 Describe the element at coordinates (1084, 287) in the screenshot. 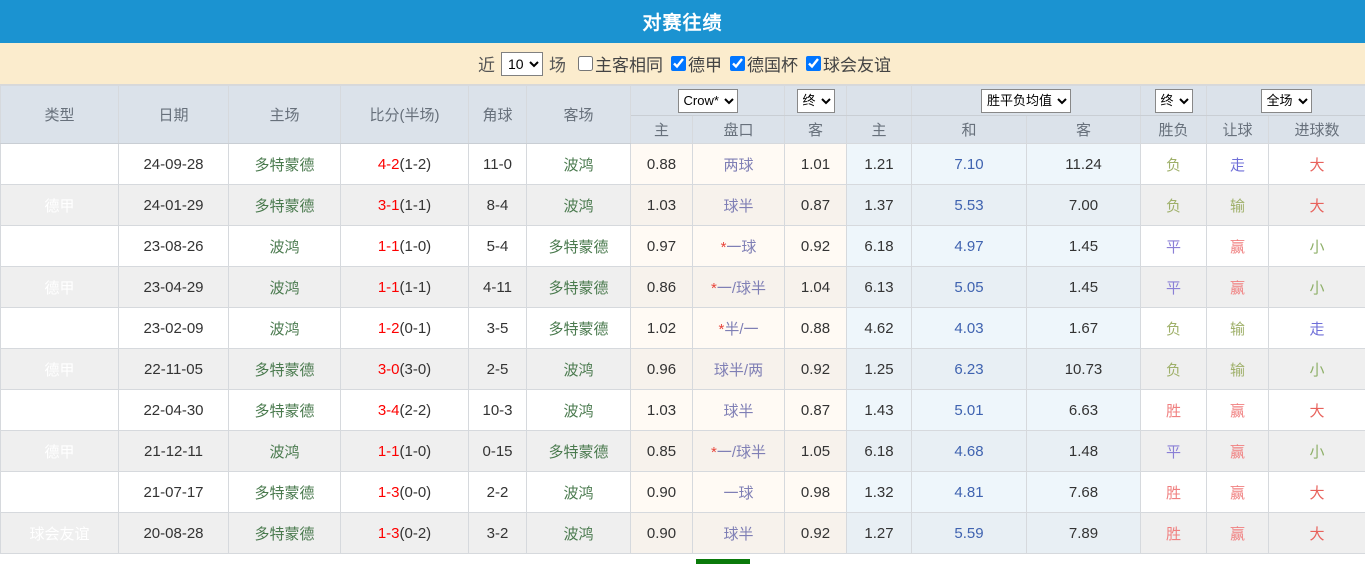

I see `cell-odds-away: 1.45` at that location.